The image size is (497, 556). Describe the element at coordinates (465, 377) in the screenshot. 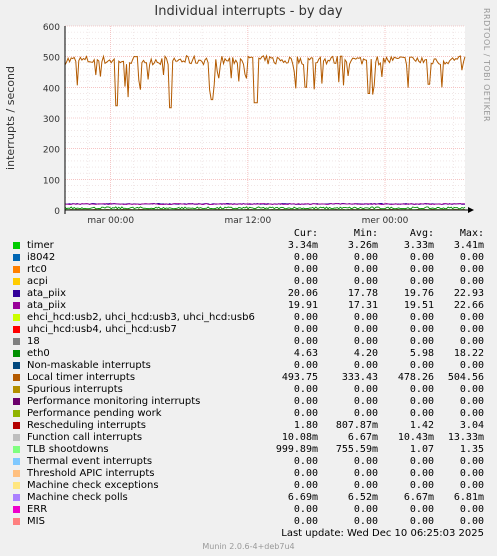

I see `value-max: 504.56` at that location.